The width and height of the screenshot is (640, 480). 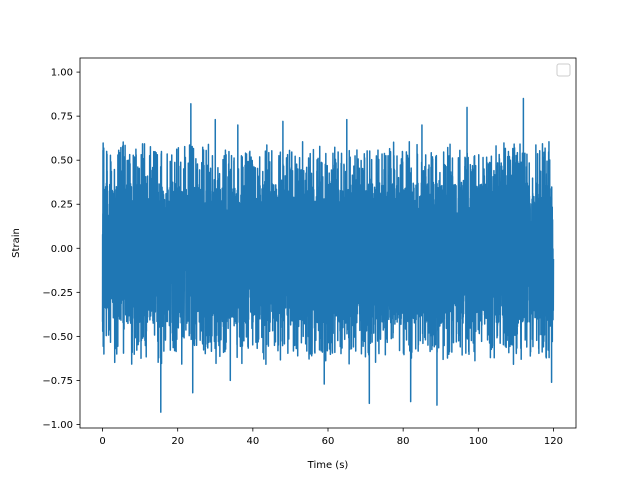 I want to click on y-tick-label: 0.75, so click(x=62, y=117).